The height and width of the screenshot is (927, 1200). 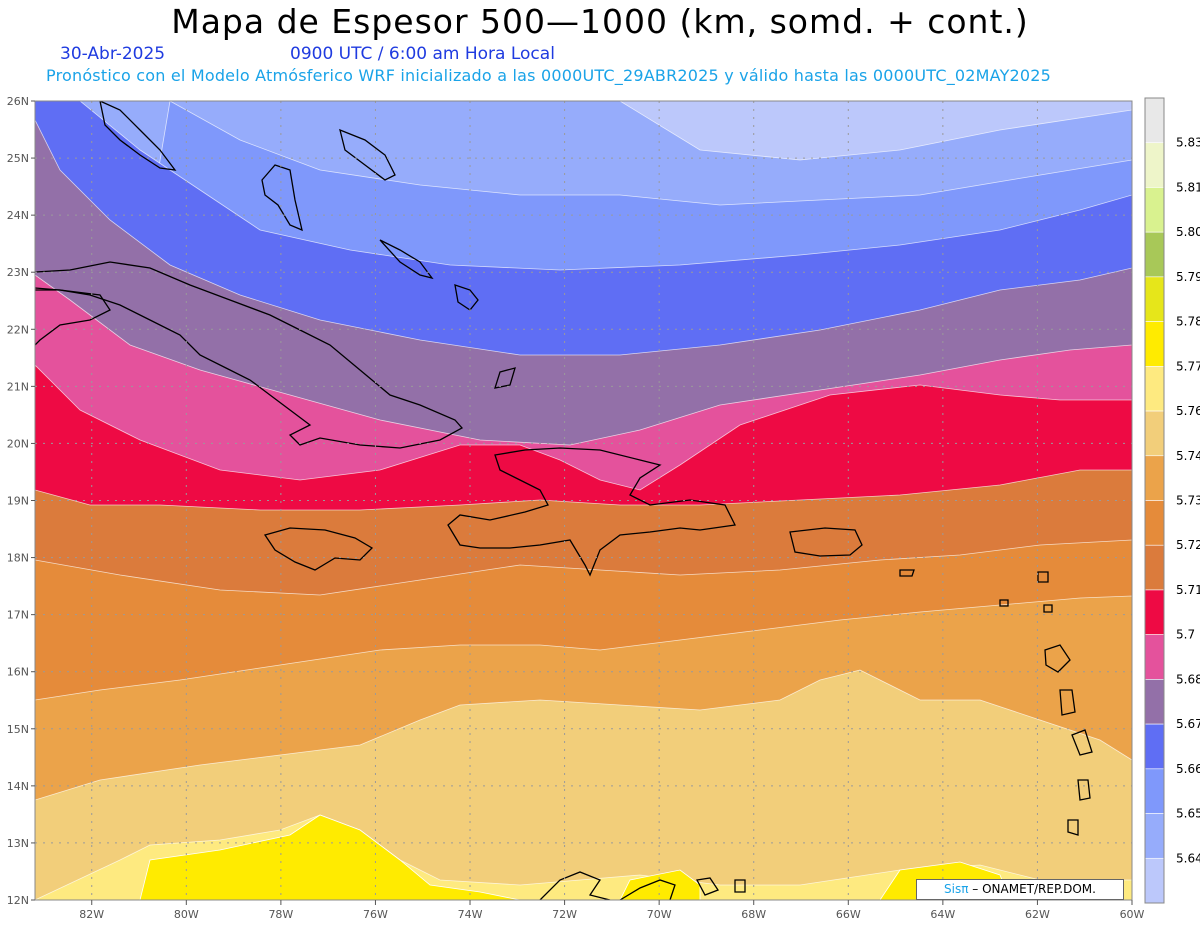 What do you see at coordinates (91, 914) in the screenshot?
I see `longitude-label: 82W` at bounding box center [91, 914].